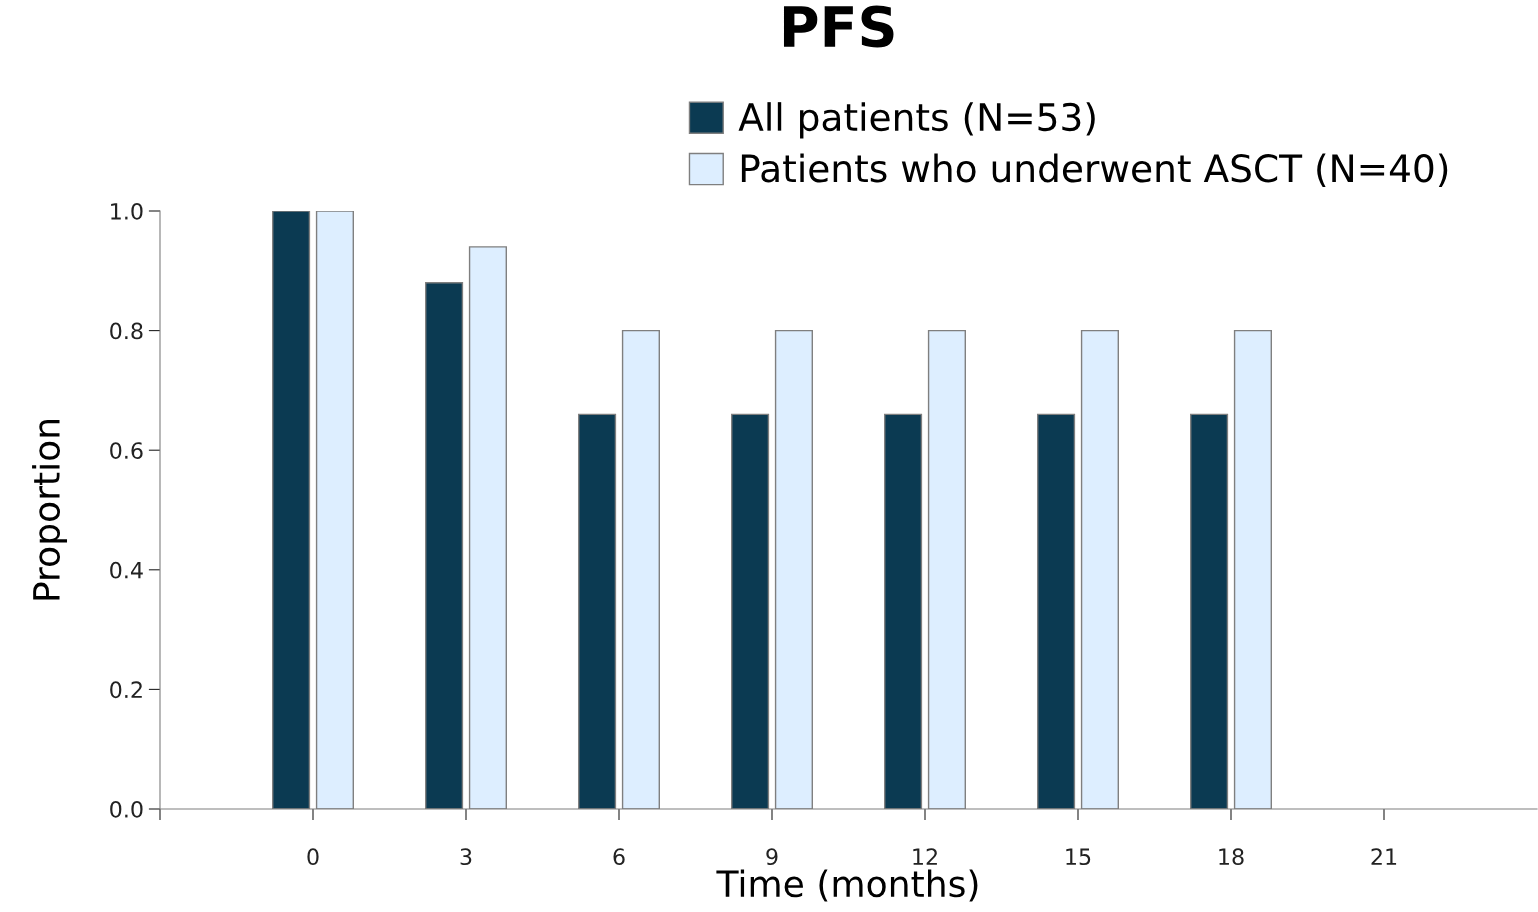 This screenshot has width=1538, height=912. I want to click on y-tick-label: 0.4, so click(126, 570).